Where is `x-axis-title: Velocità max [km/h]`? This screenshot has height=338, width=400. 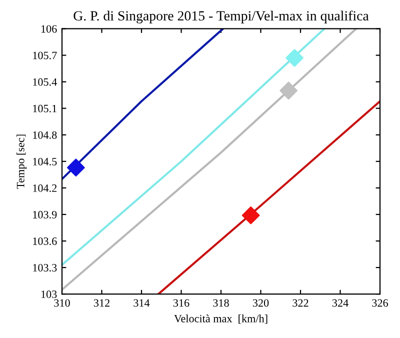
x-axis-title: Velocità max [km/h] is located at coordinates (221, 319).